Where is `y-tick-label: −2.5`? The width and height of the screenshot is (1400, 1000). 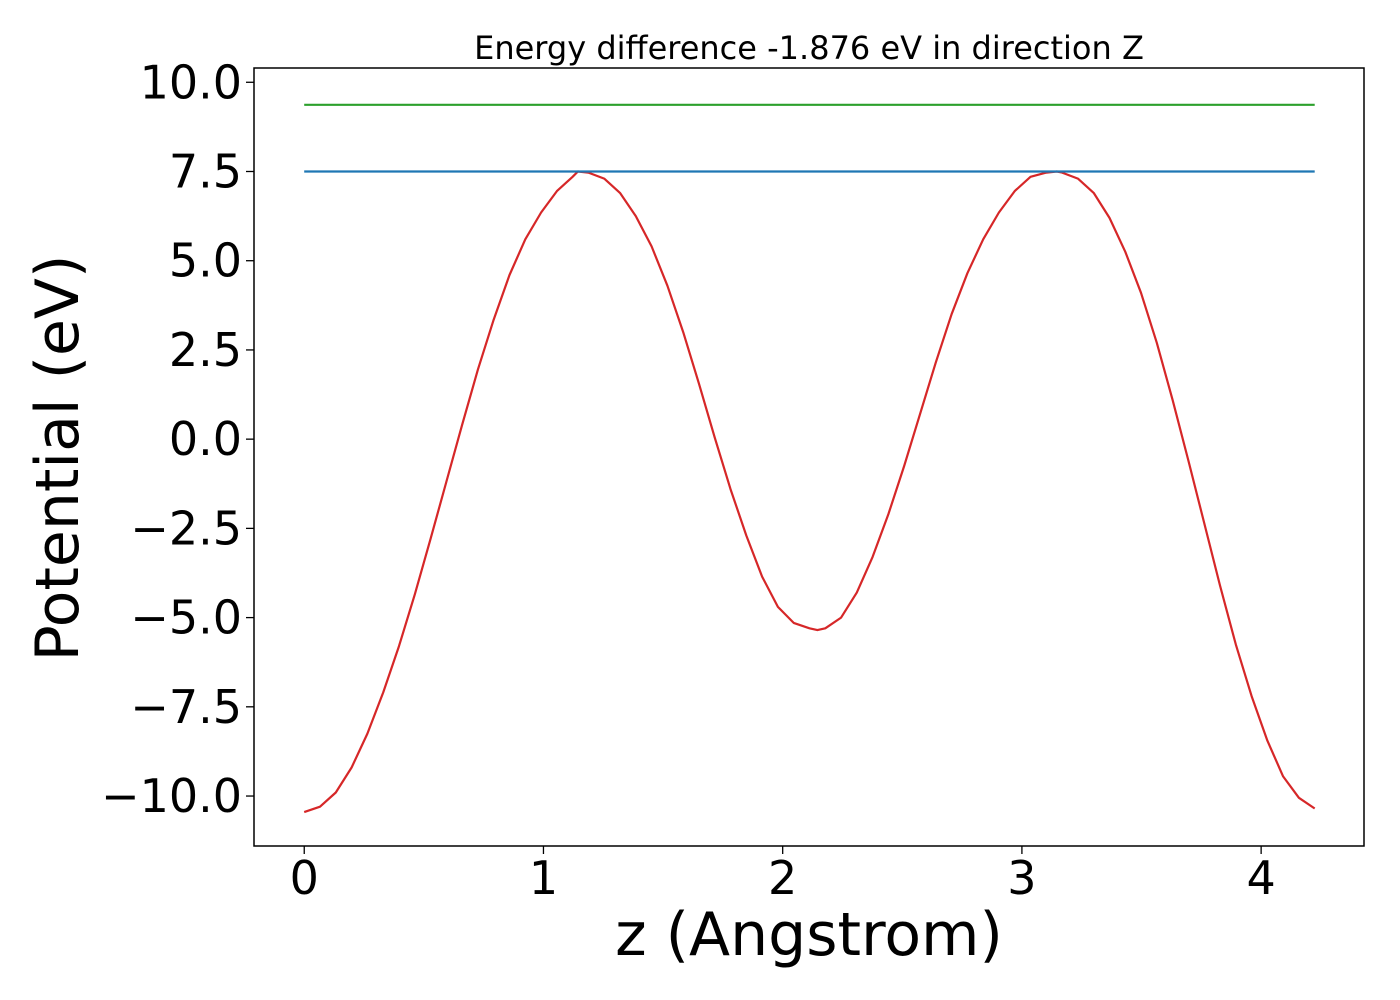 y-tick-label: −2.5 is located at coordinates (186, 528).